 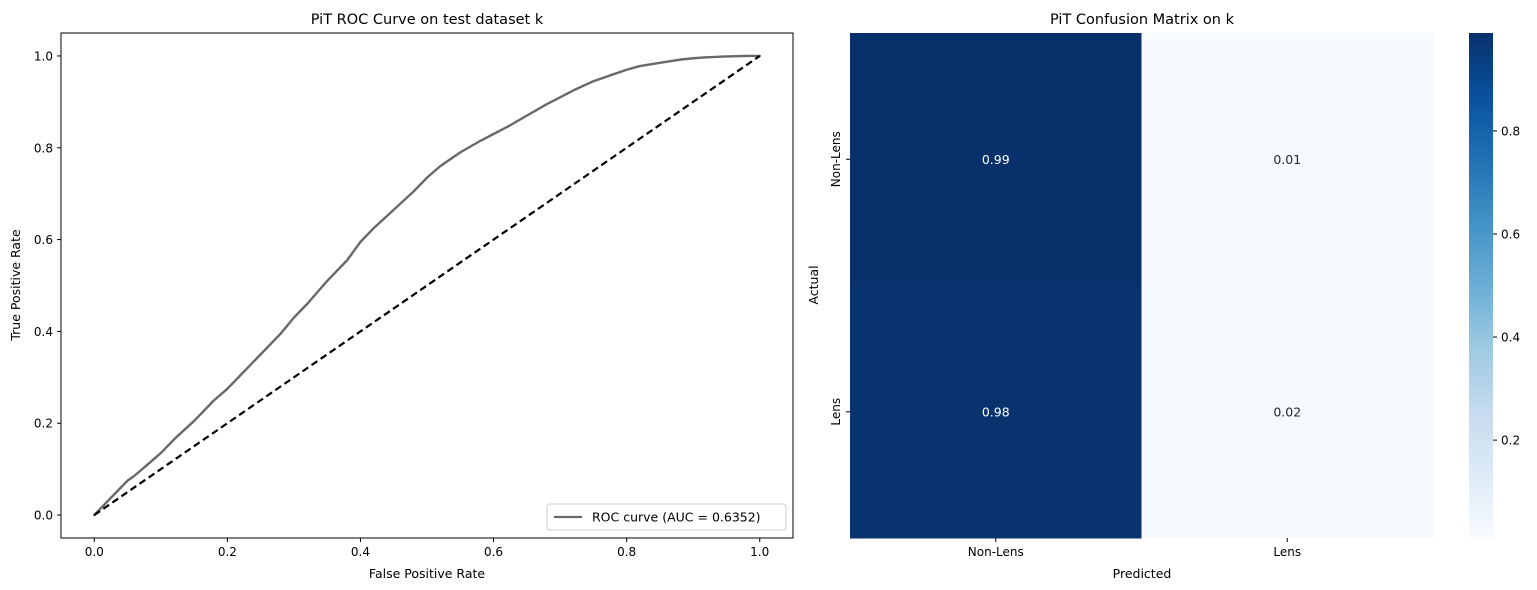 I want to click on roc-x-tick-label: 0.2, so click(x=227, y=552).